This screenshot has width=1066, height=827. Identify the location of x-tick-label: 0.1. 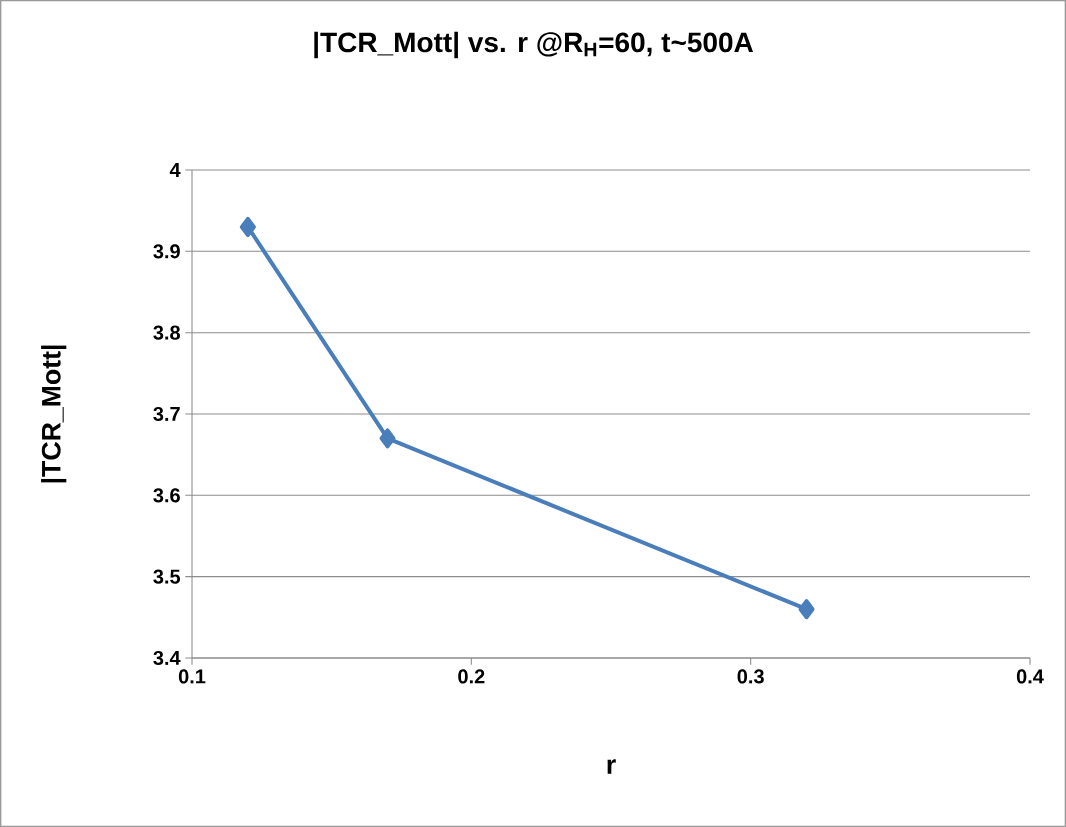
(192, 676).